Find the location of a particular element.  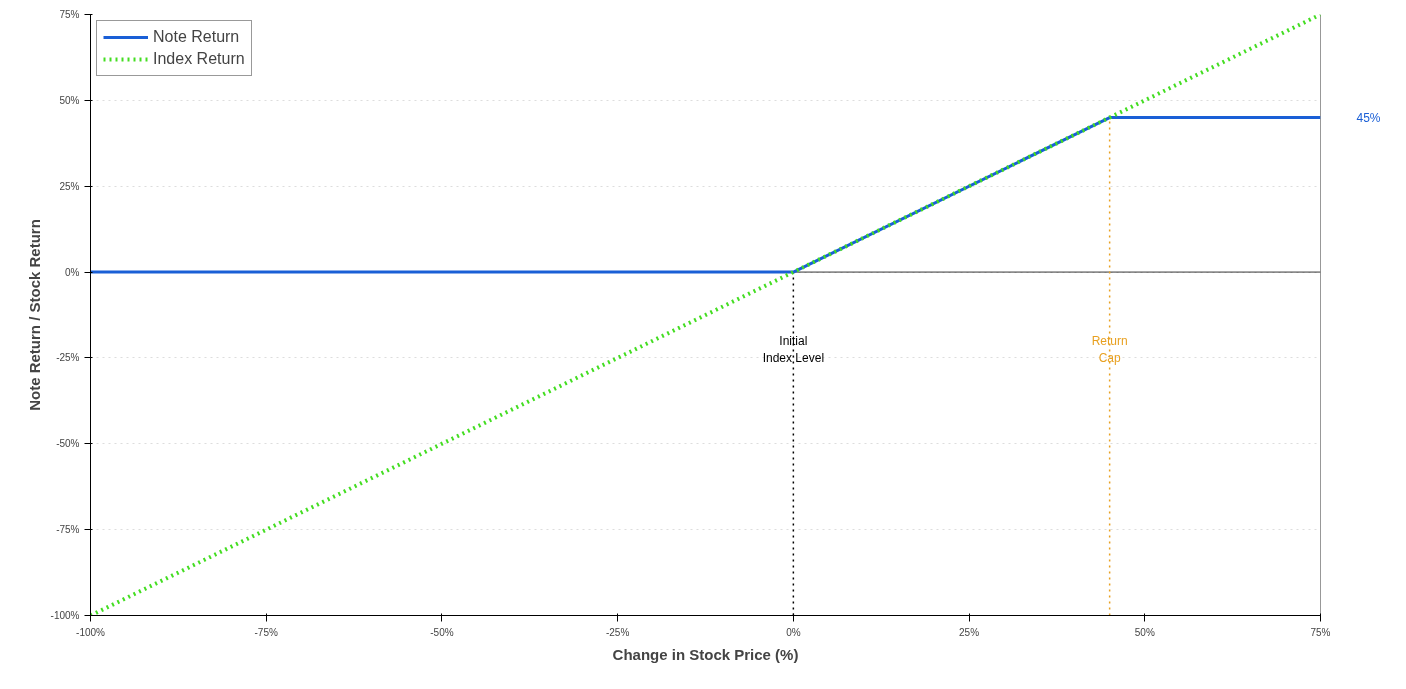

x-tick-label: 25% is located at coordinates (969, 632).